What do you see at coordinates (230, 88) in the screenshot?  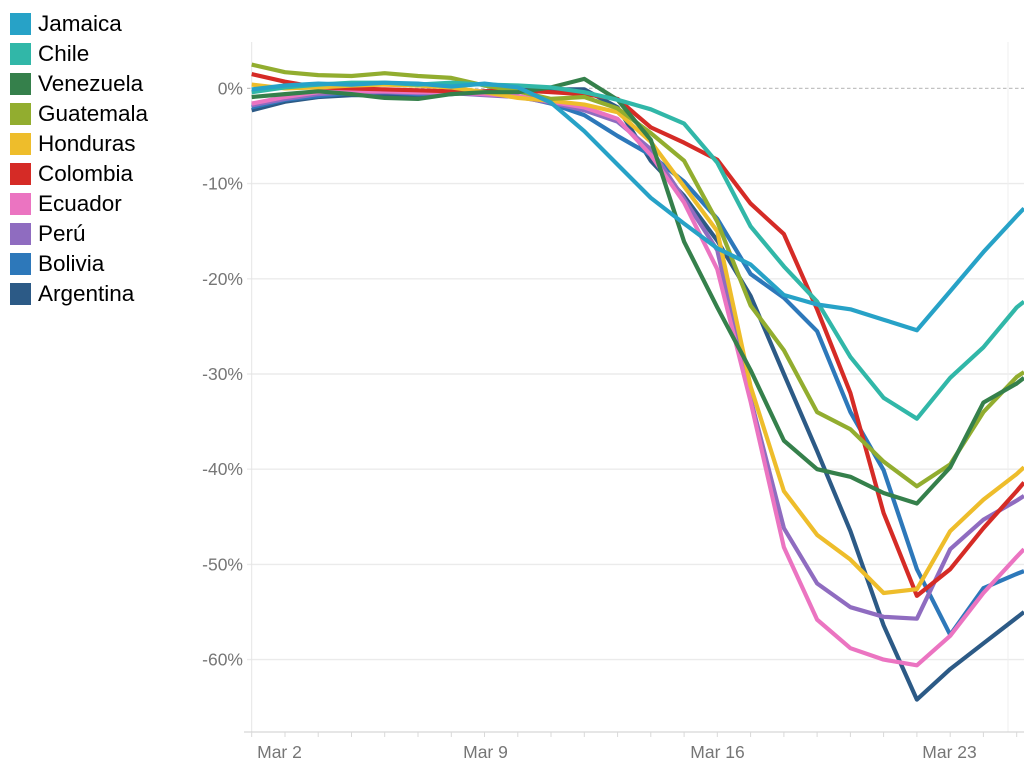 I see `svg-text: 0%` at bounding box center [230, 88].